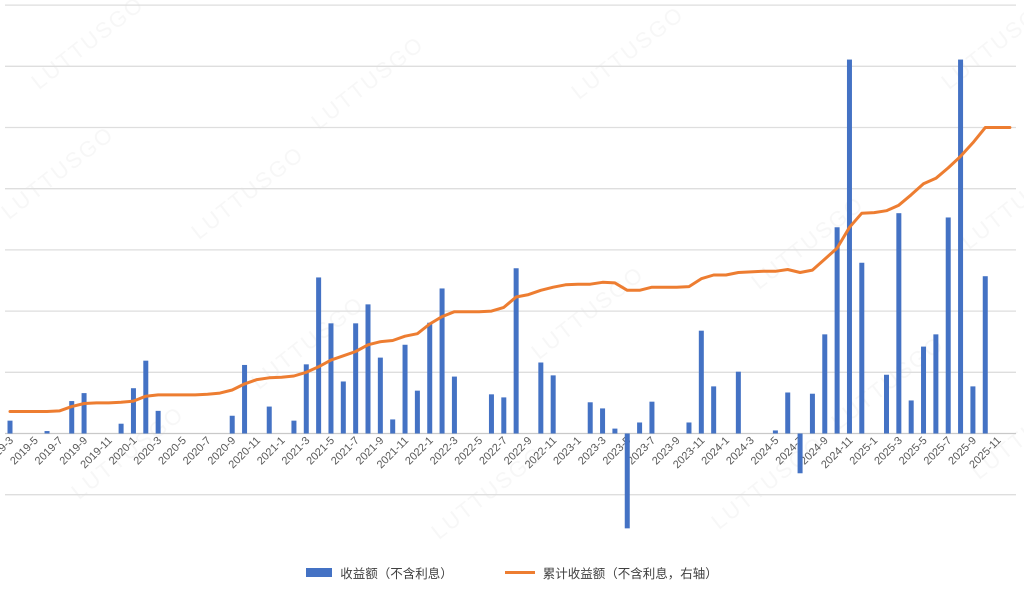 This screenshot has width=1024, height=597. I want to click on legend-label-bar: 收益额（不含利息）, so click(396, 574).